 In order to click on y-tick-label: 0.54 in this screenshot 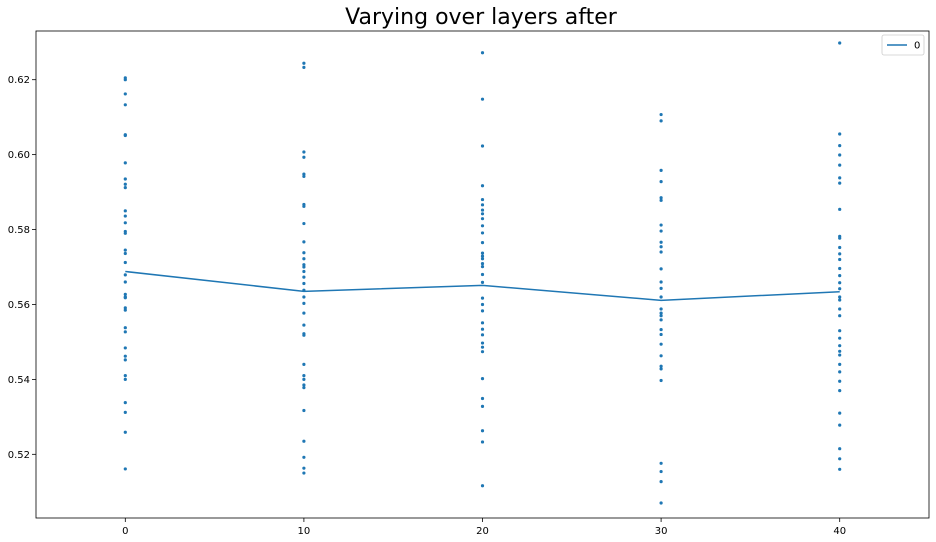, I will do `click(19, 380)`.